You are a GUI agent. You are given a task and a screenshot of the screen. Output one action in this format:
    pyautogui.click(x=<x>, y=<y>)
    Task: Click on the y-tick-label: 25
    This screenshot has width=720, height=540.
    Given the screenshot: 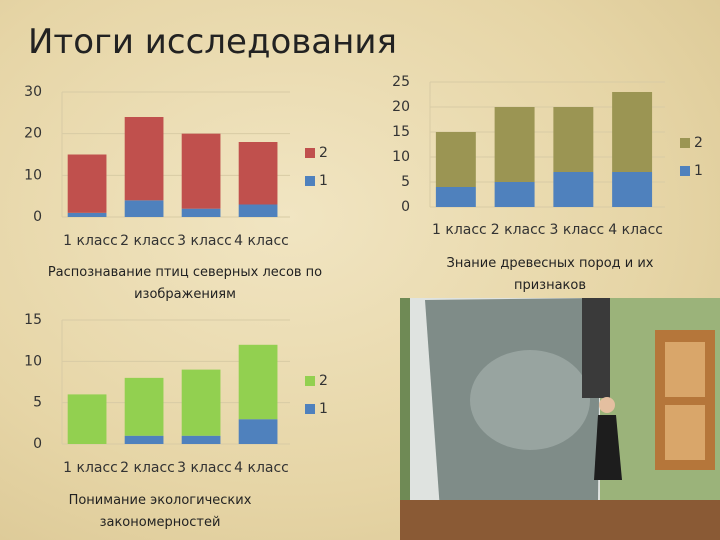 What is the action you would take?
    pyautogui.click(x=401, y=82)
    